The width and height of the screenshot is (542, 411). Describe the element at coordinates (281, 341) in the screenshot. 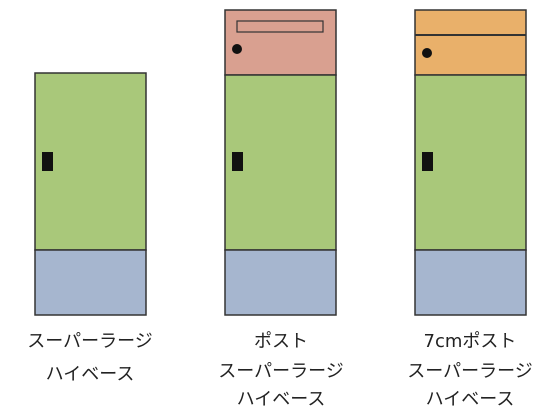

I see `label: ポスト` at that location.